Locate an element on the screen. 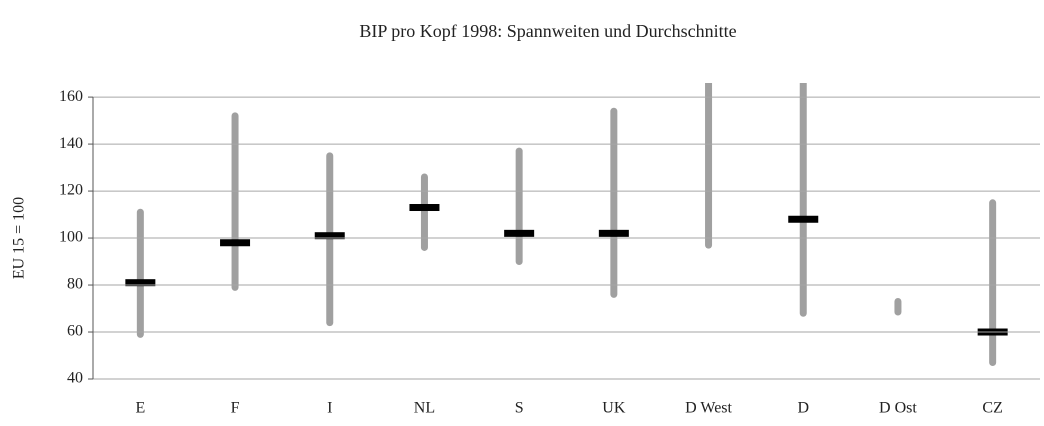 The height and width of the screenshot is (426, 1044). x-tick-label: F is located at coordinates (235, 408).